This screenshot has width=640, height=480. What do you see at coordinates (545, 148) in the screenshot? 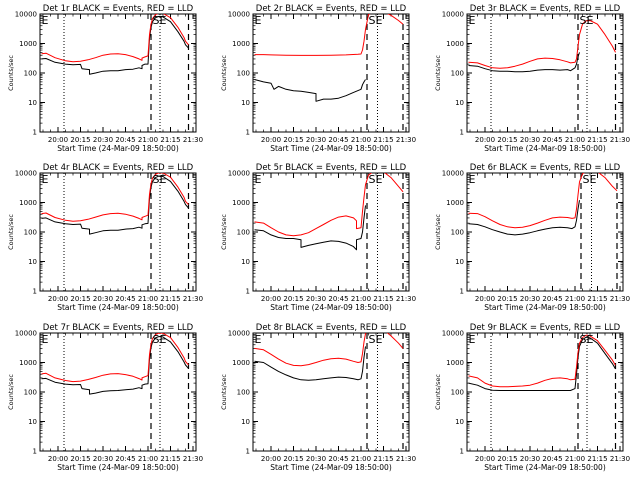
I see `det-3r-xlabel: Start Time (24-Mar-09 18:50:00)` at bounding box center [545, 148].